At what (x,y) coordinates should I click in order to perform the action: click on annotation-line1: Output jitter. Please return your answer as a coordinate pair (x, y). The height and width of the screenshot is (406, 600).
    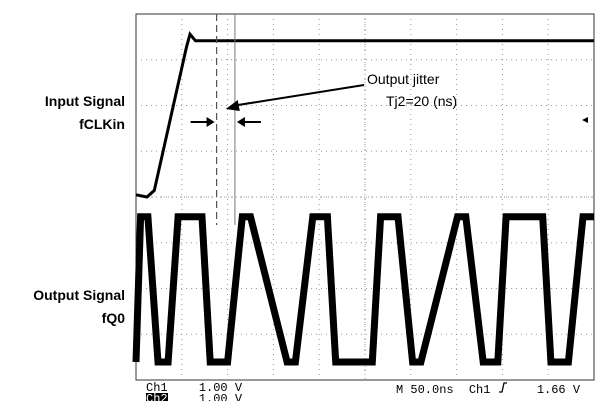
    Looking at the image, I should click on (403, 79).